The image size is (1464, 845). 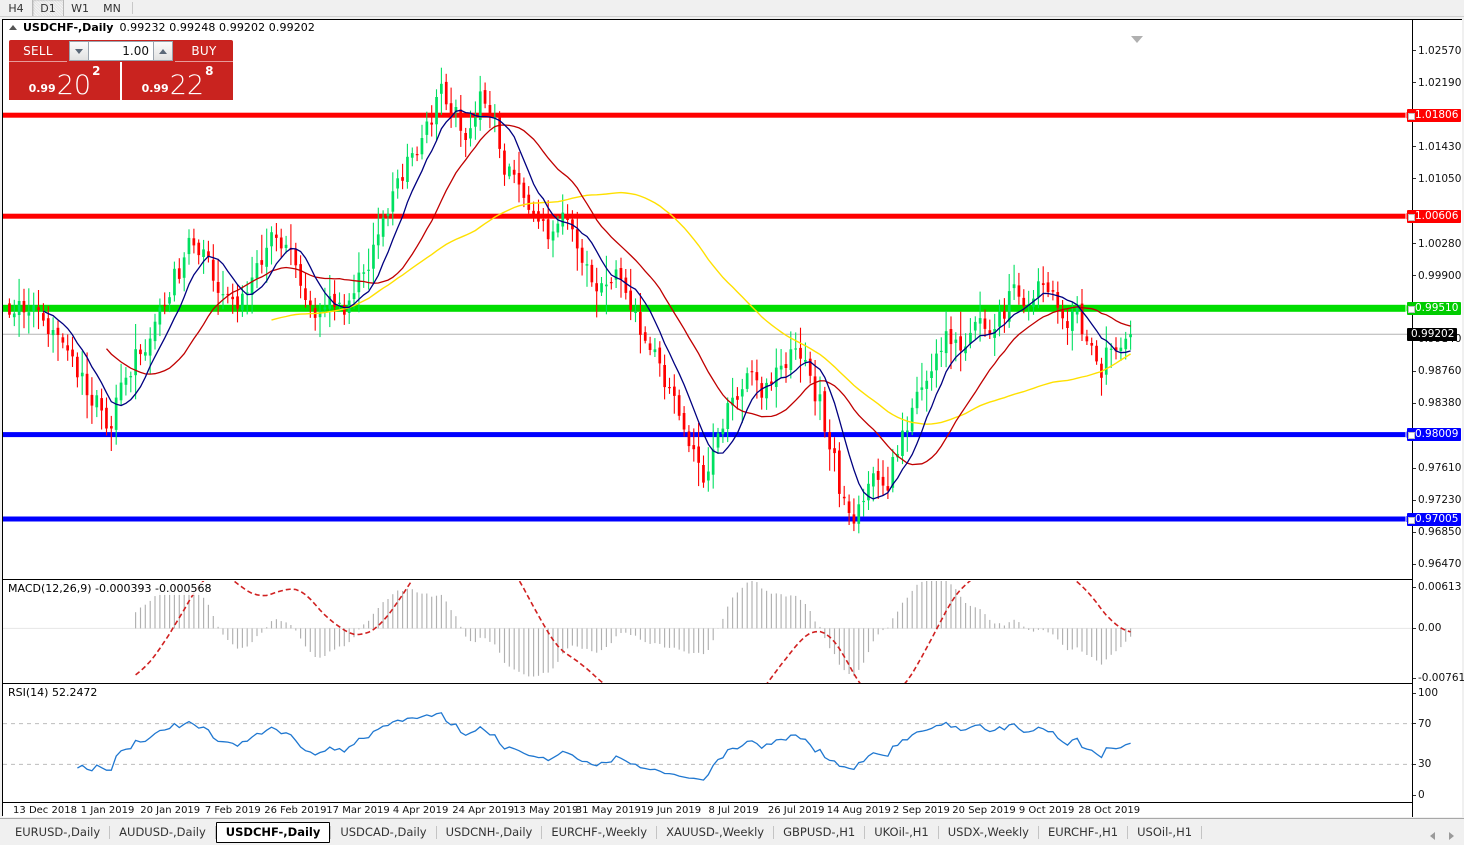 I want to click on rsi-tick: 100, so click(x=1438, y=693).